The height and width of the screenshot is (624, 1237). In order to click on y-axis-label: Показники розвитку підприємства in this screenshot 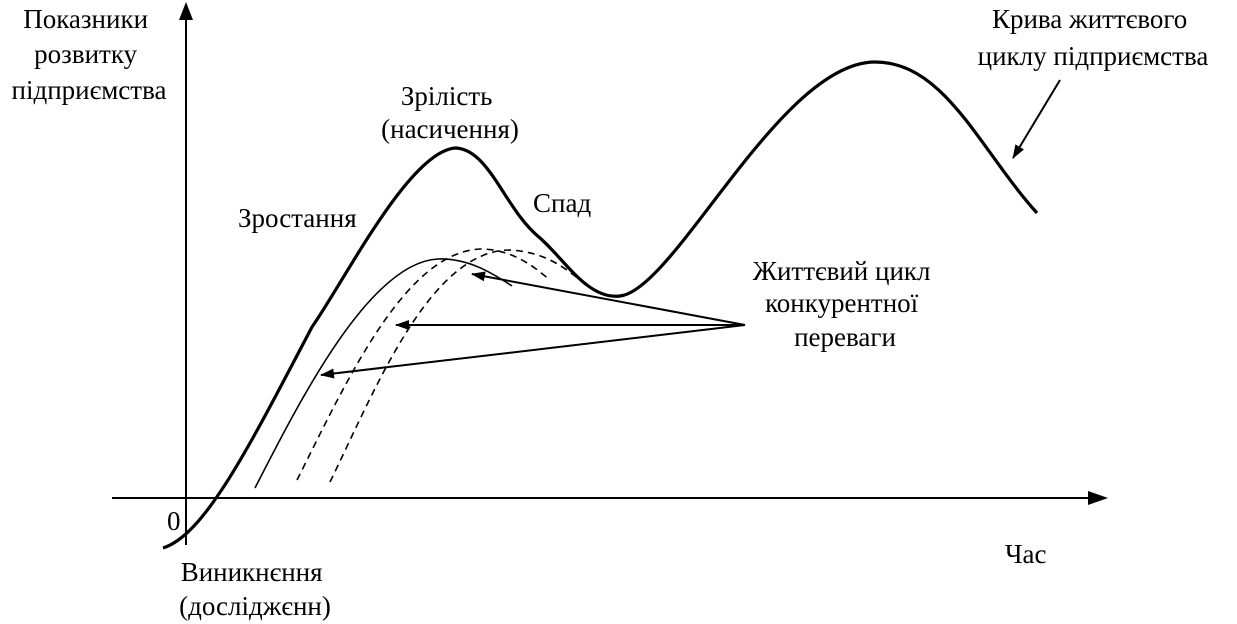, I will do `click(89, 54)`.